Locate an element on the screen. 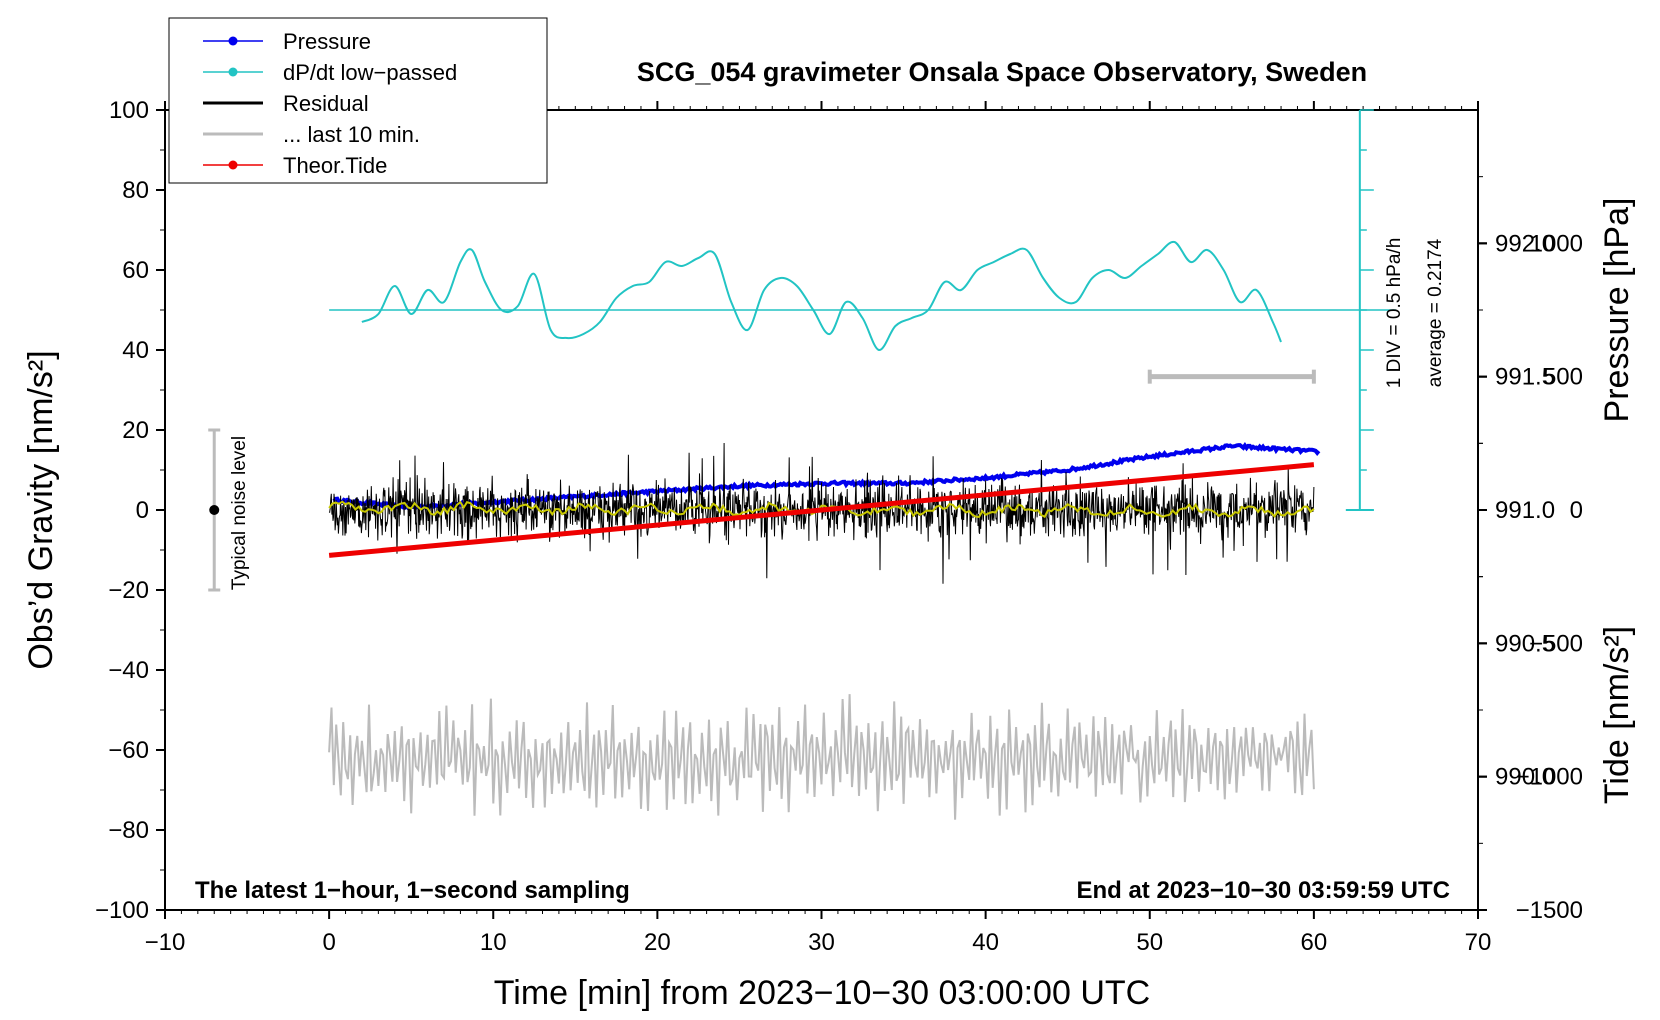  y-axis-label-tide: Tide [nm/s²] is located at coordinates (1617, 715).